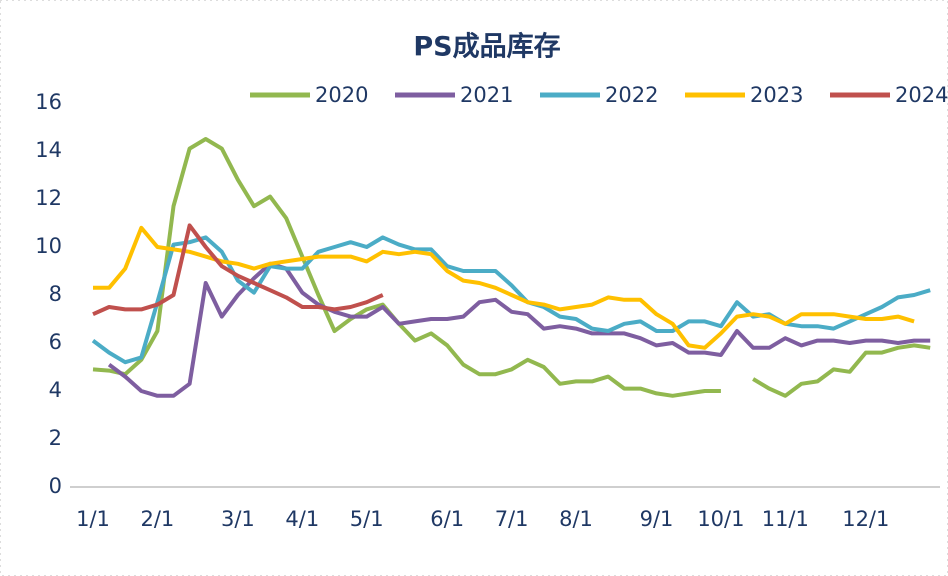 This screenshot has height=576, width=948. I want to click on x-tick-label: 1/1, so click(93, 519).